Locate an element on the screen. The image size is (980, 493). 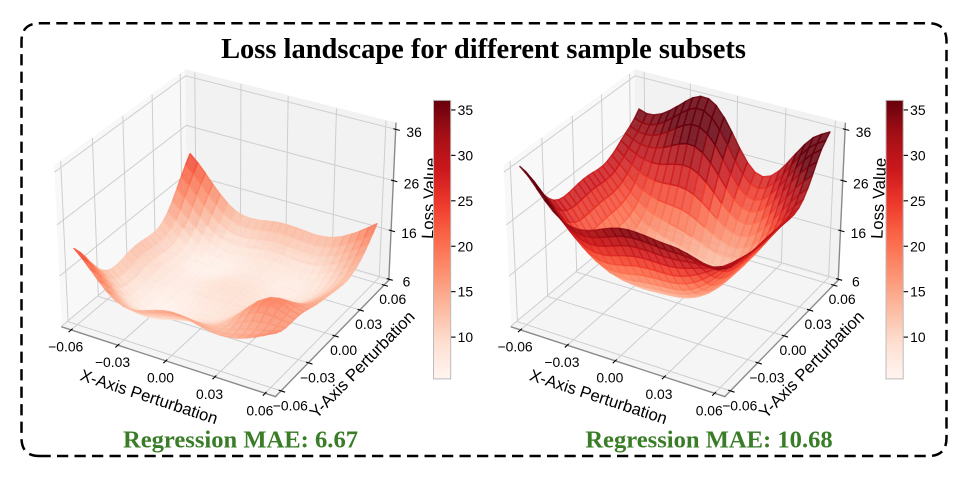
svg-text: Regression MAE: 10.68 is located at coordinates (708, 440).